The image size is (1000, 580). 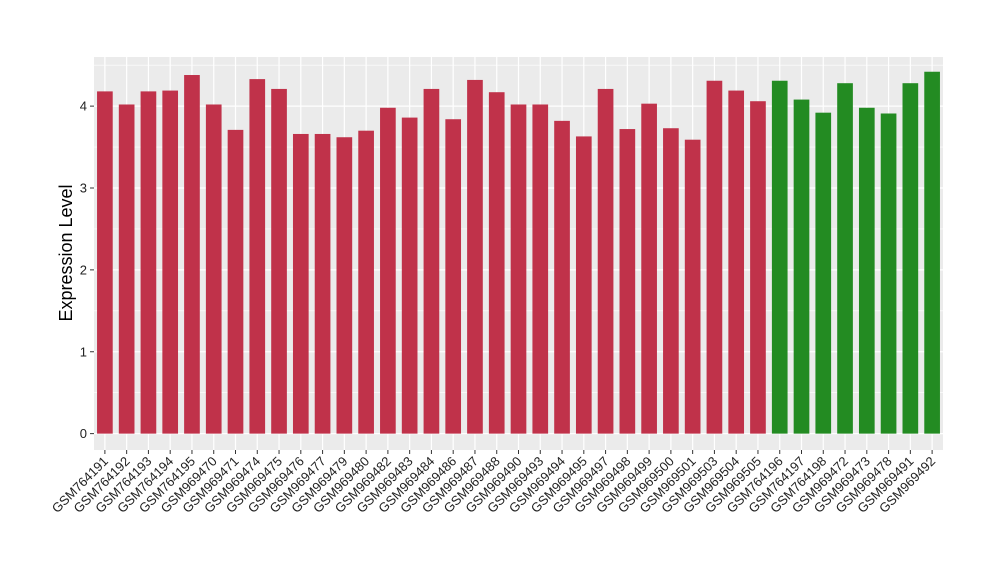 What do you see at coordinates (496, 263) in the screenshot?
I see `bar-GSM969488` at bounding box center [496, 263].